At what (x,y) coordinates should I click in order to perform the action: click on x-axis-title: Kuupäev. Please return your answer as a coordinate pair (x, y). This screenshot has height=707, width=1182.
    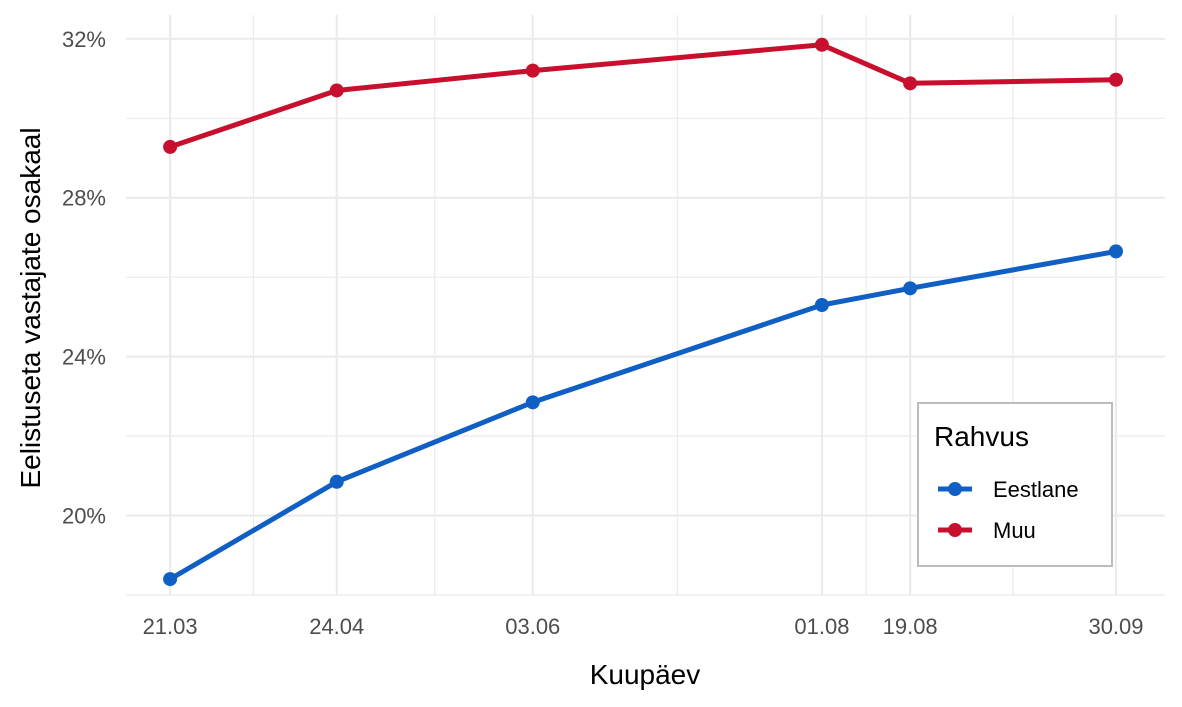
    Looking at the image, I should click on (645, 674).